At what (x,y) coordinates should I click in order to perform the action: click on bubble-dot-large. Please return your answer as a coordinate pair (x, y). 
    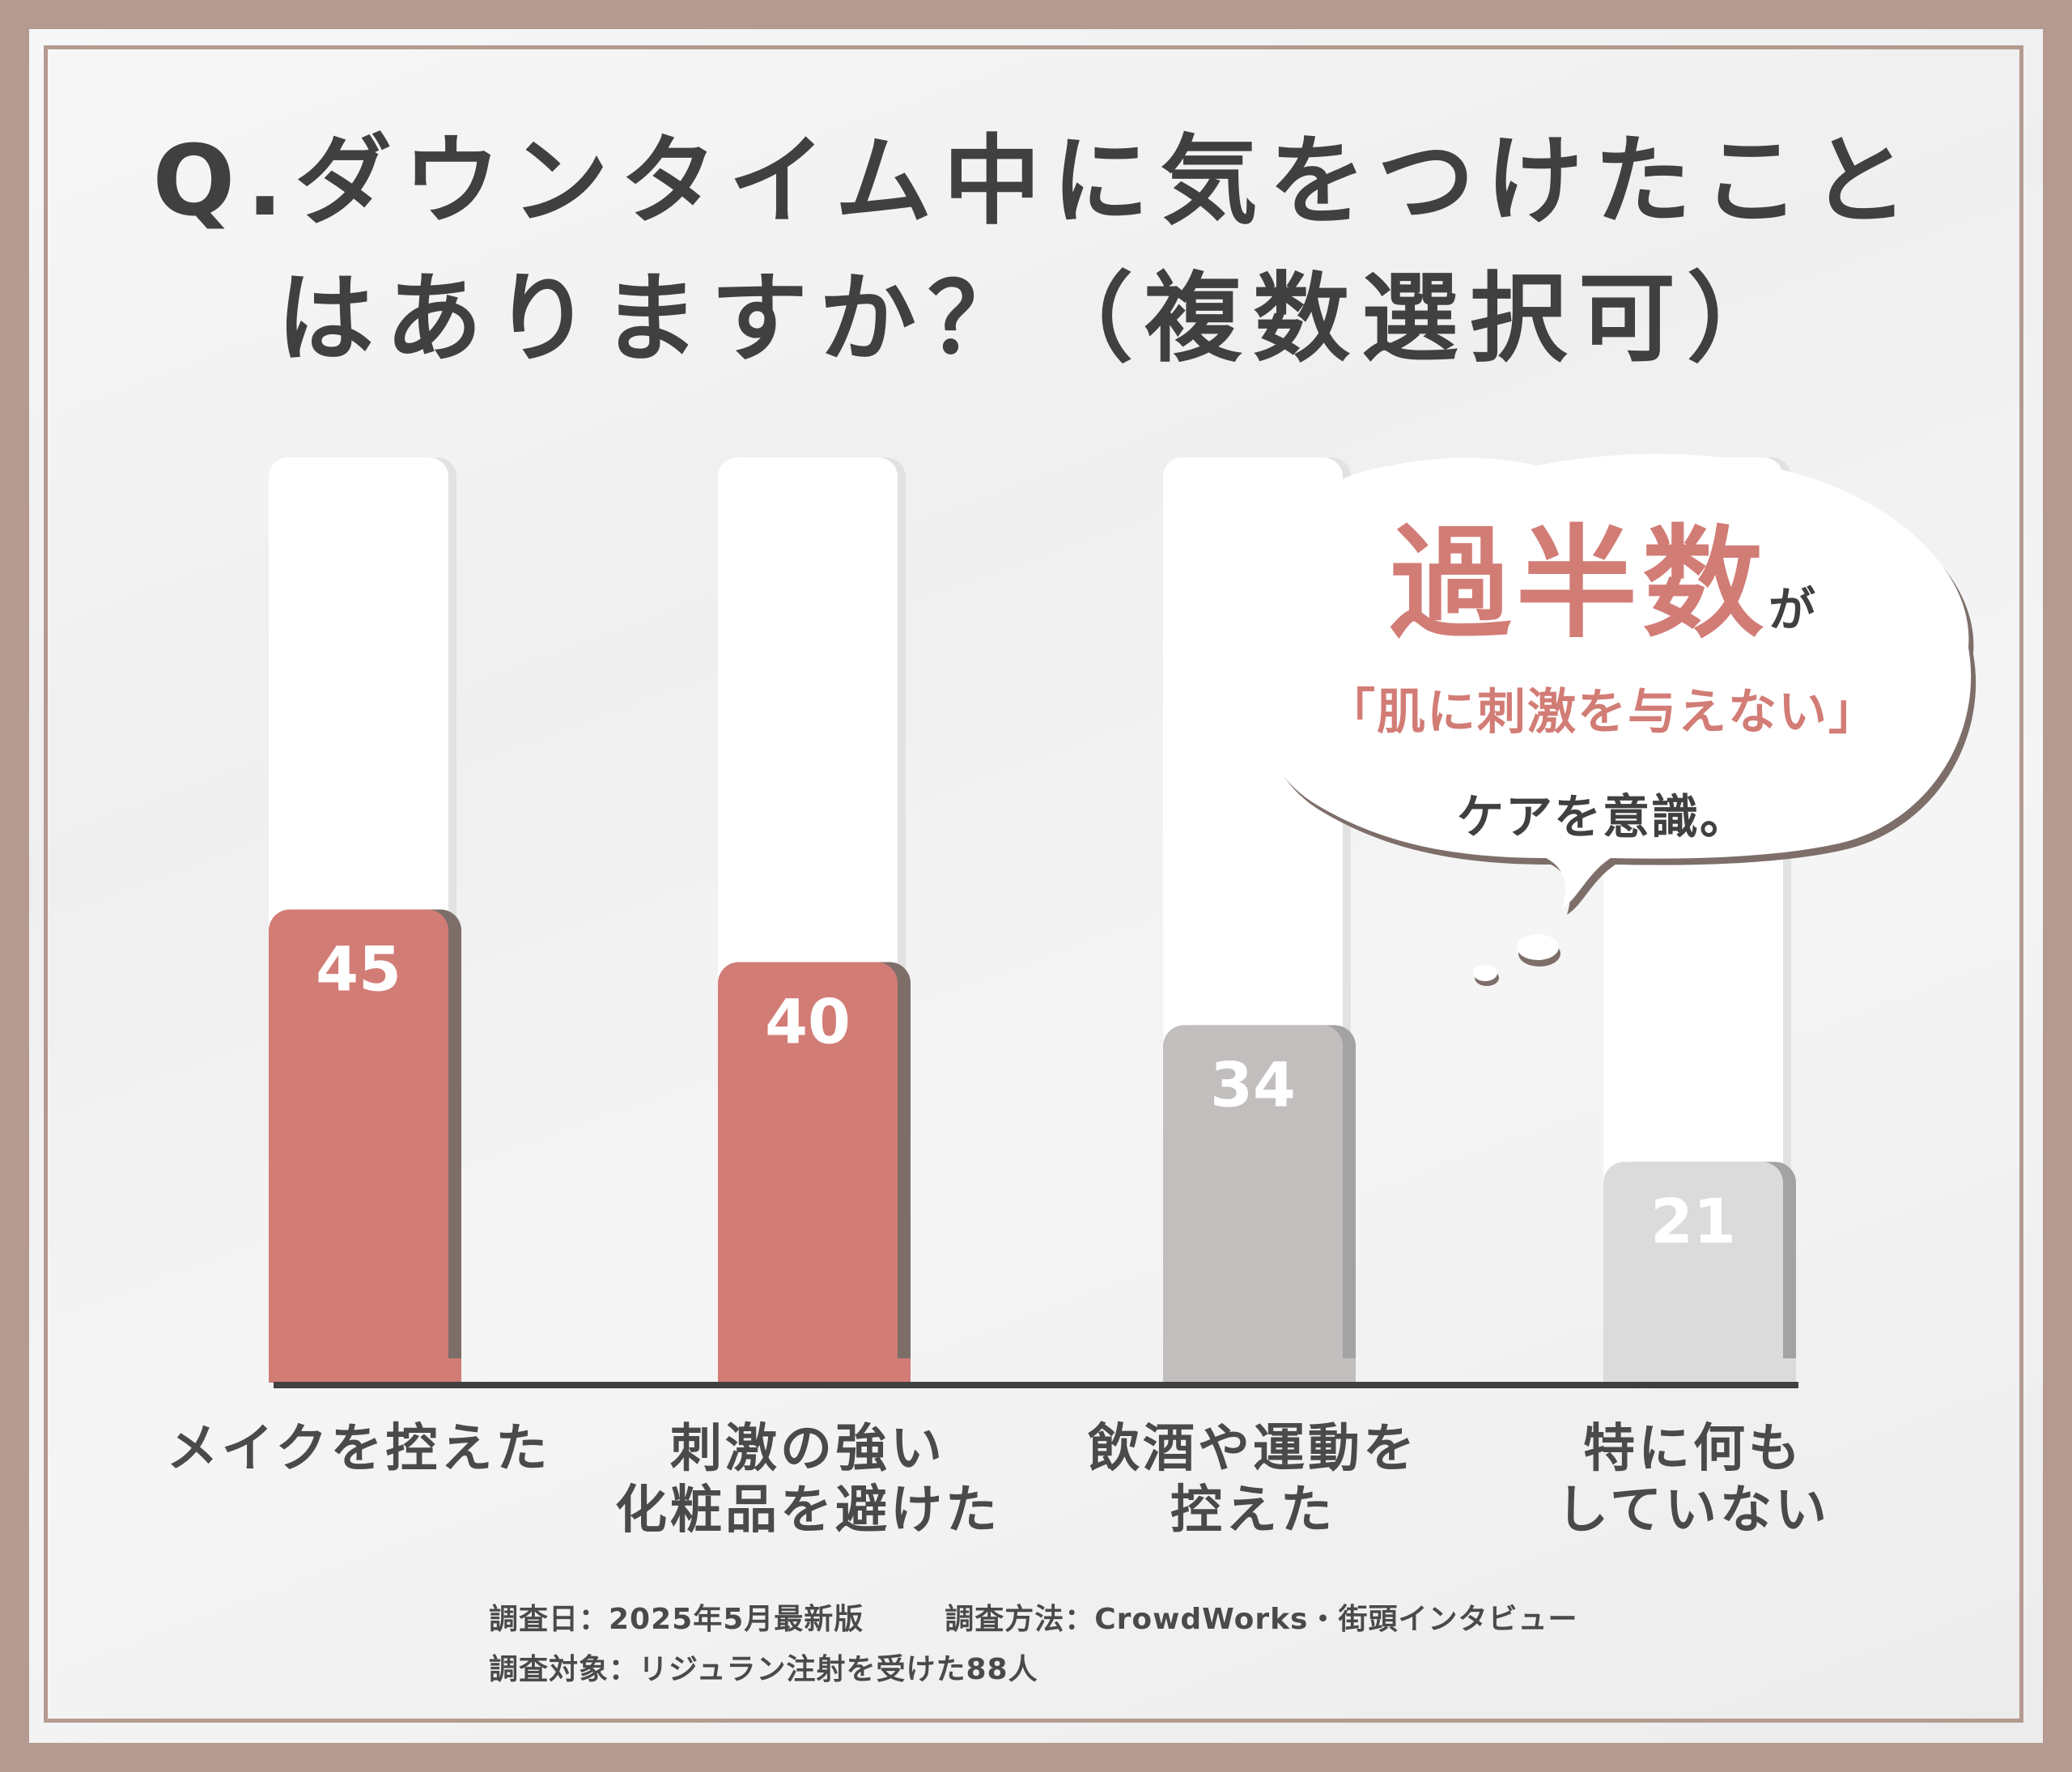
    Looking at the image, I should click on (1538, 947).